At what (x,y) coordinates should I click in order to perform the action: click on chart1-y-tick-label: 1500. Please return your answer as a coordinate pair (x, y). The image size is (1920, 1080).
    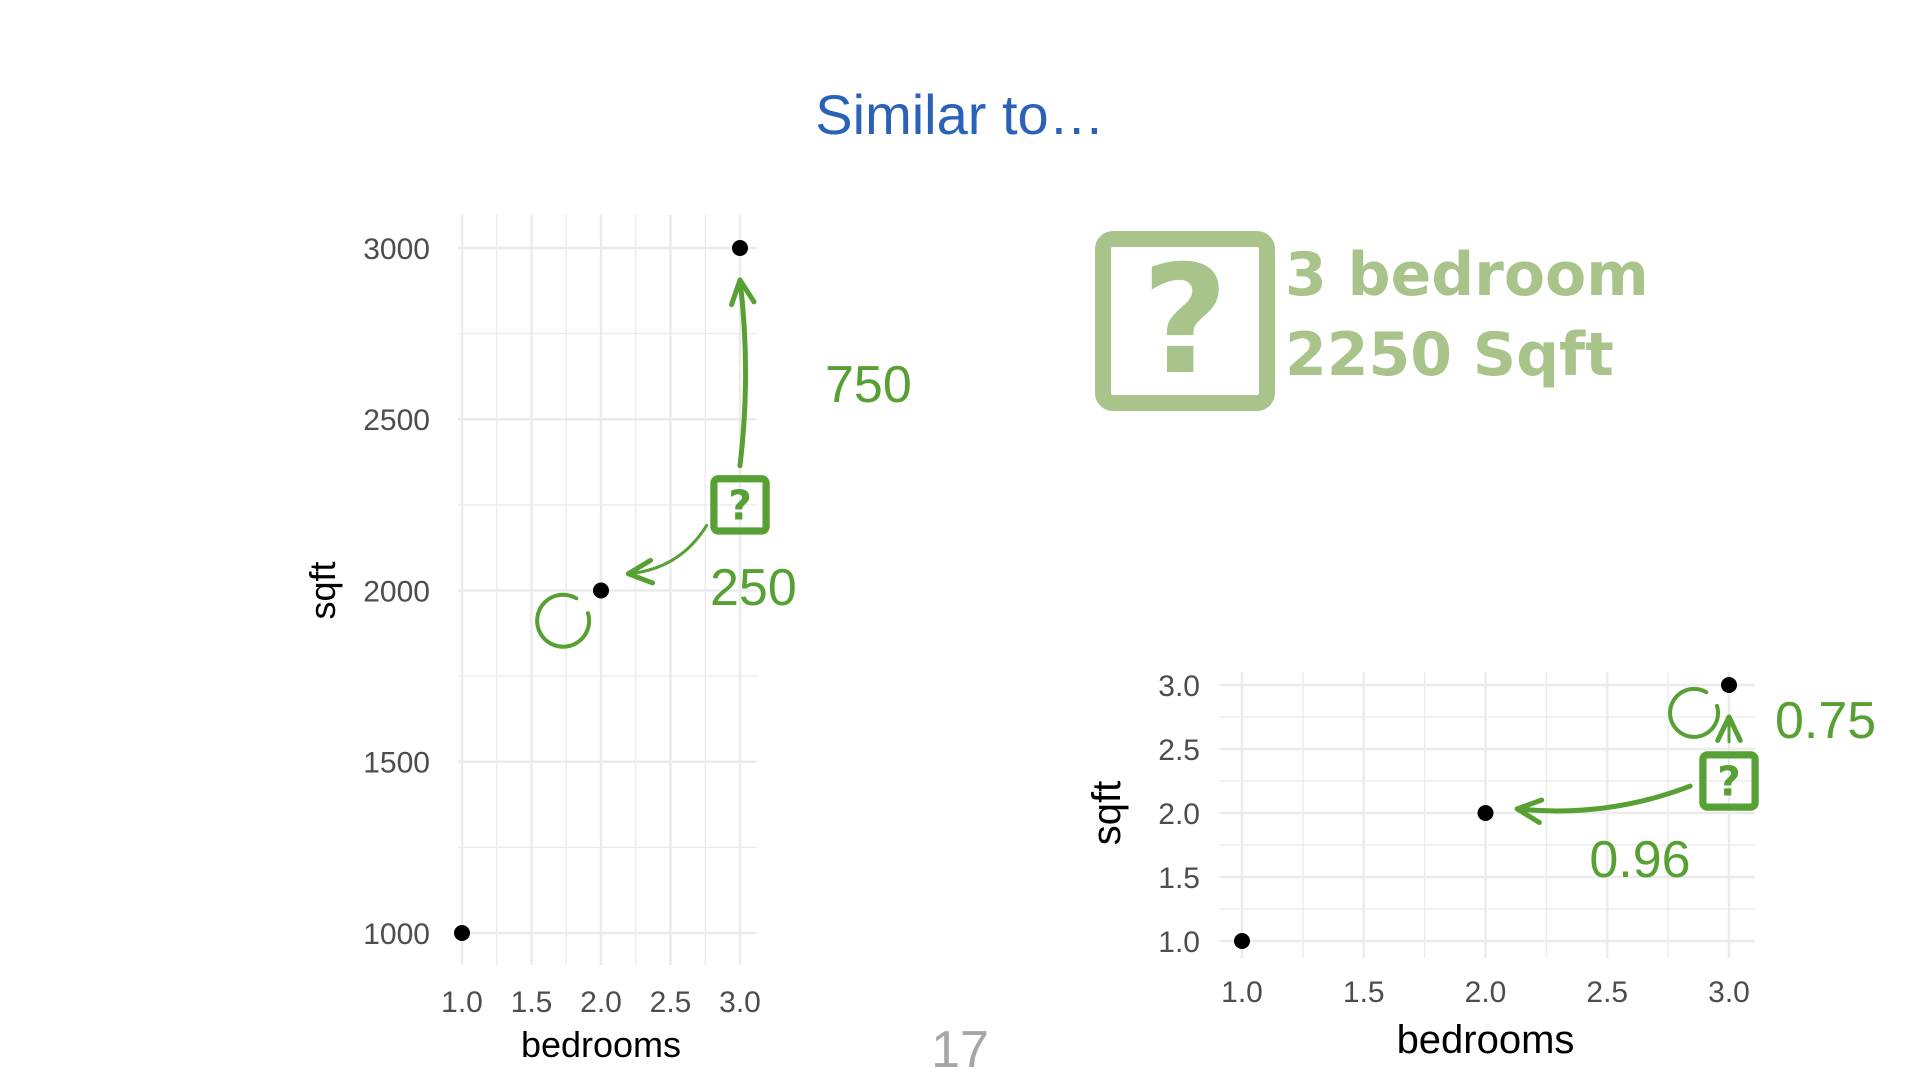
    Looking at the image, I should click on (396, 763).